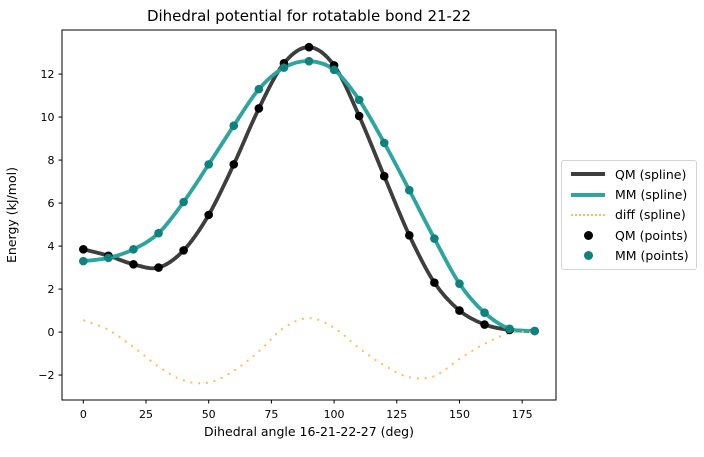 The height and width of the screenshot is (457, 704). Describe the element at coordinates (51, 332) in the screenshot. I see `y-tick-label: 0` at that location.